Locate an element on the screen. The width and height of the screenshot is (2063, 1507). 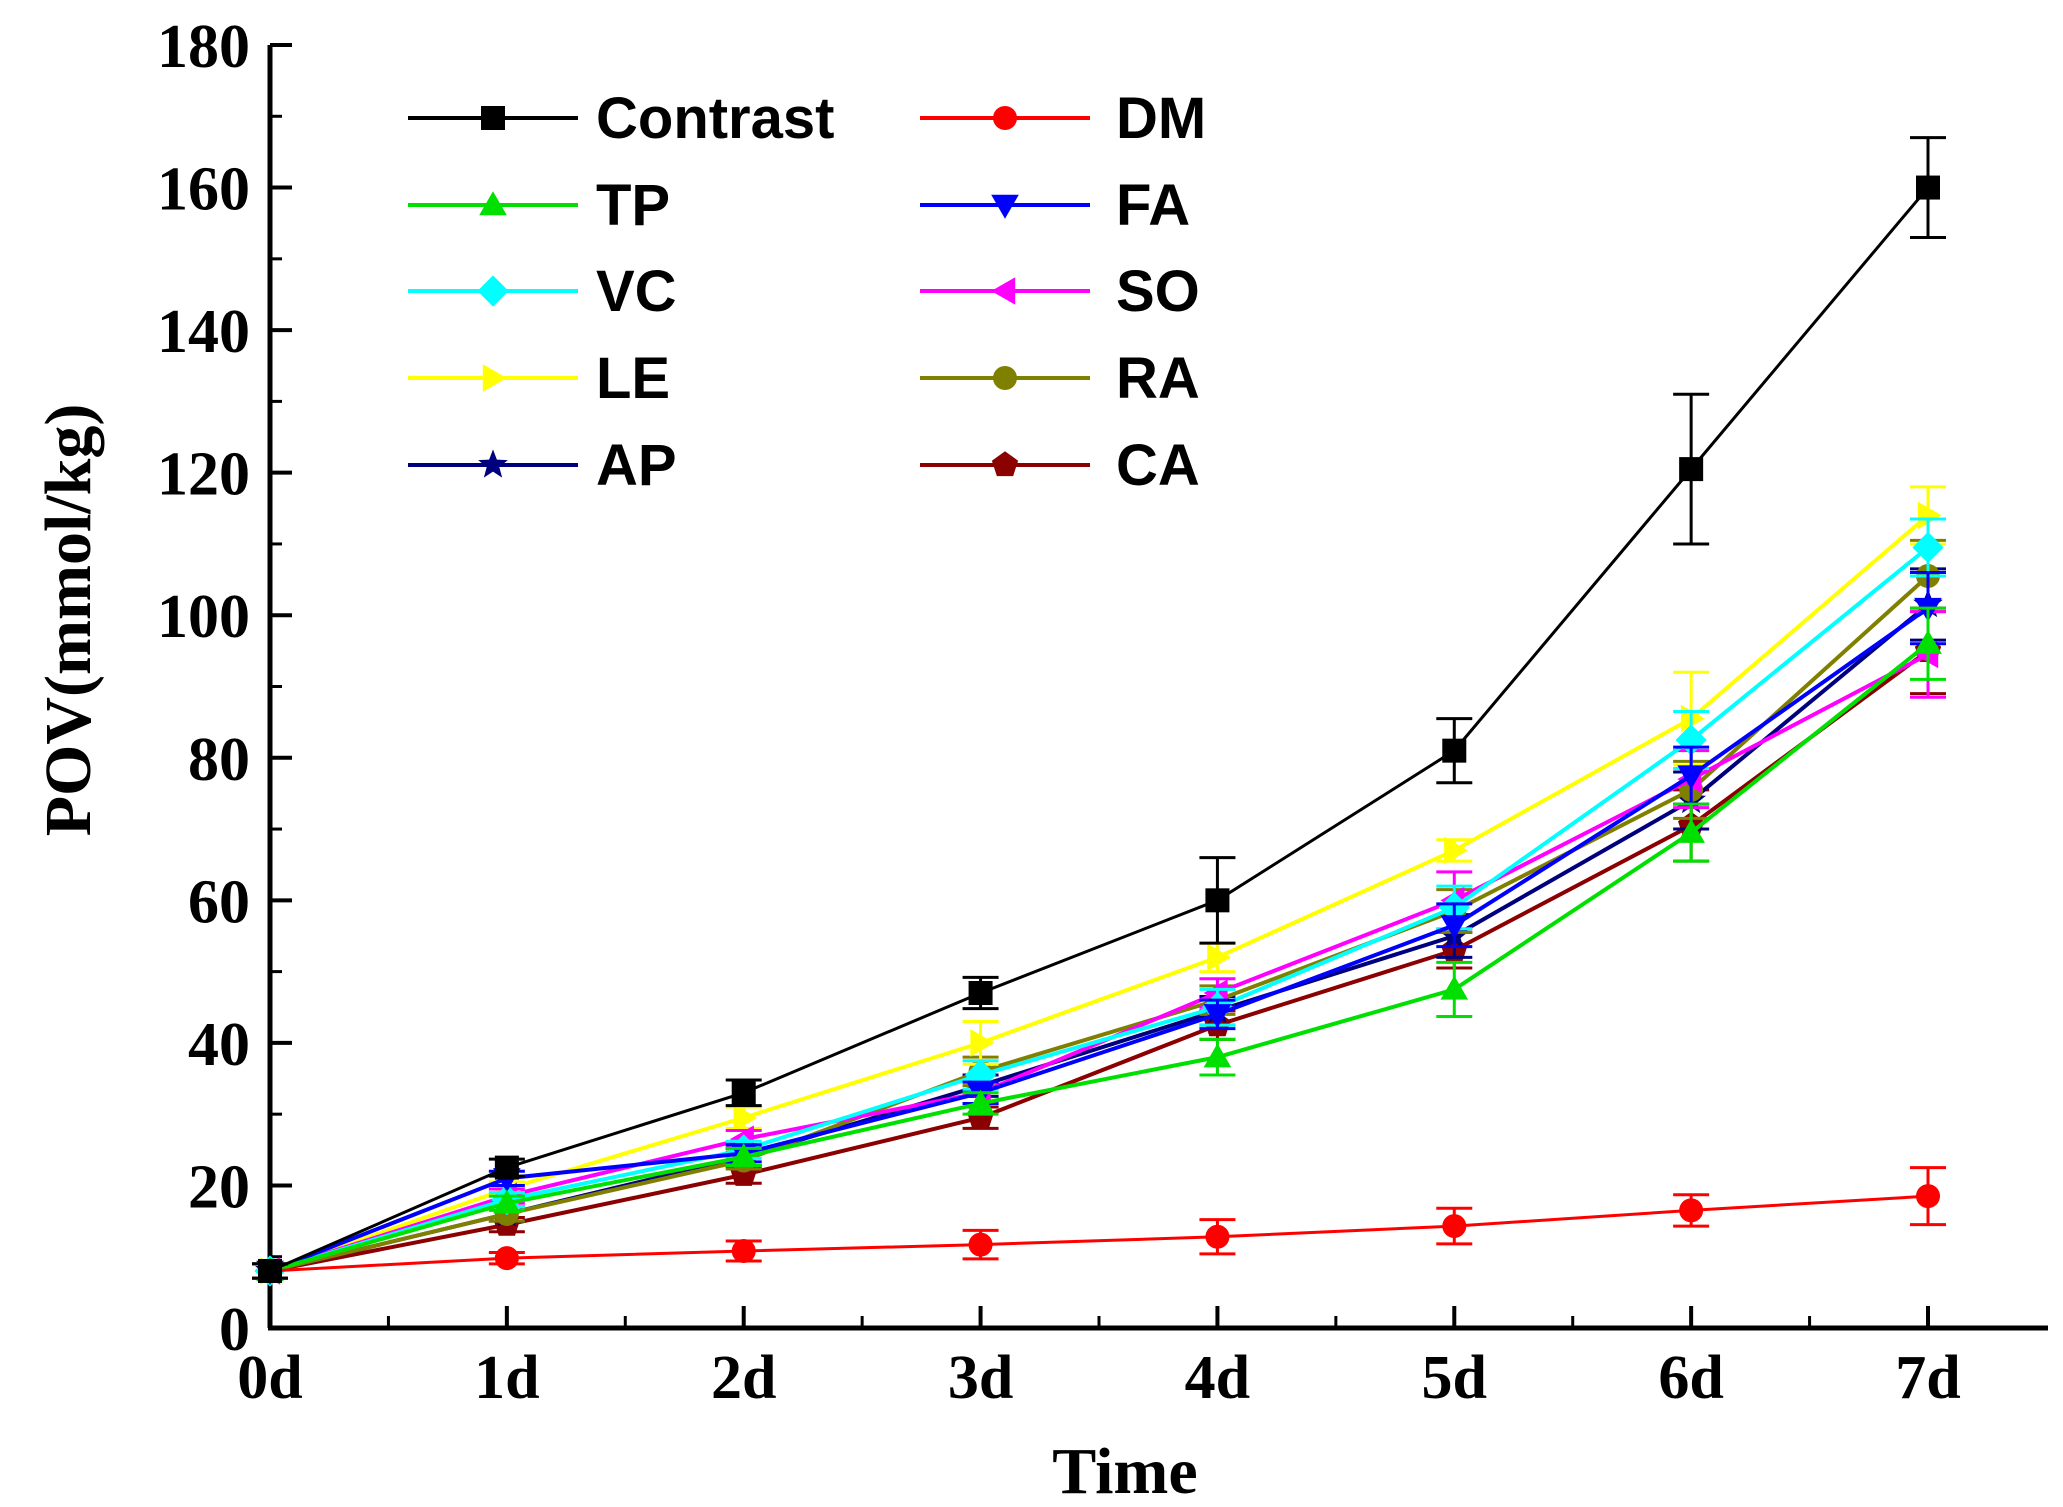
y-tick-label: 60 is located at coordinates (219, 902).